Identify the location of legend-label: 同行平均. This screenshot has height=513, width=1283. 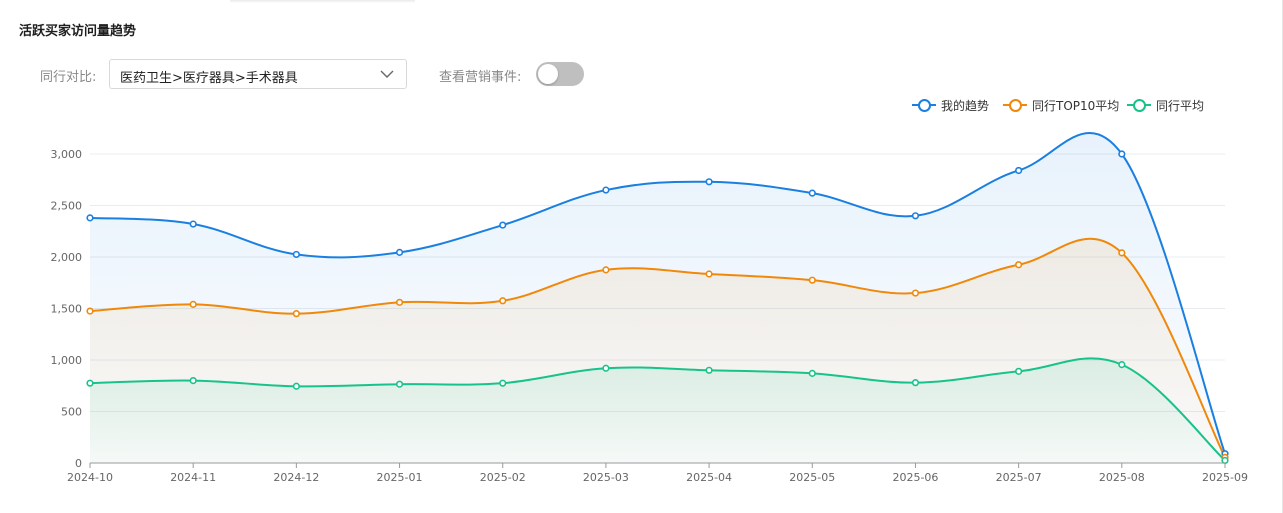
(1180, 106).